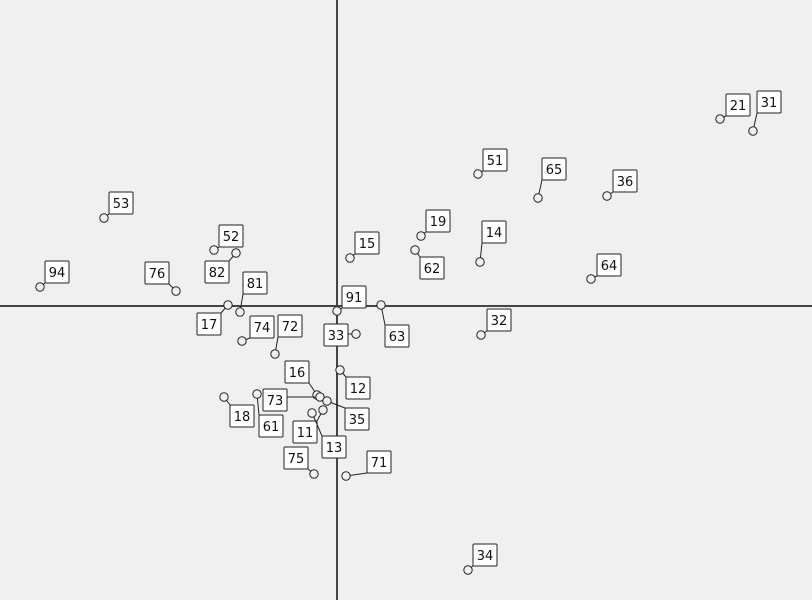  I want to click on point-label-62: 62, so click(432, 269).